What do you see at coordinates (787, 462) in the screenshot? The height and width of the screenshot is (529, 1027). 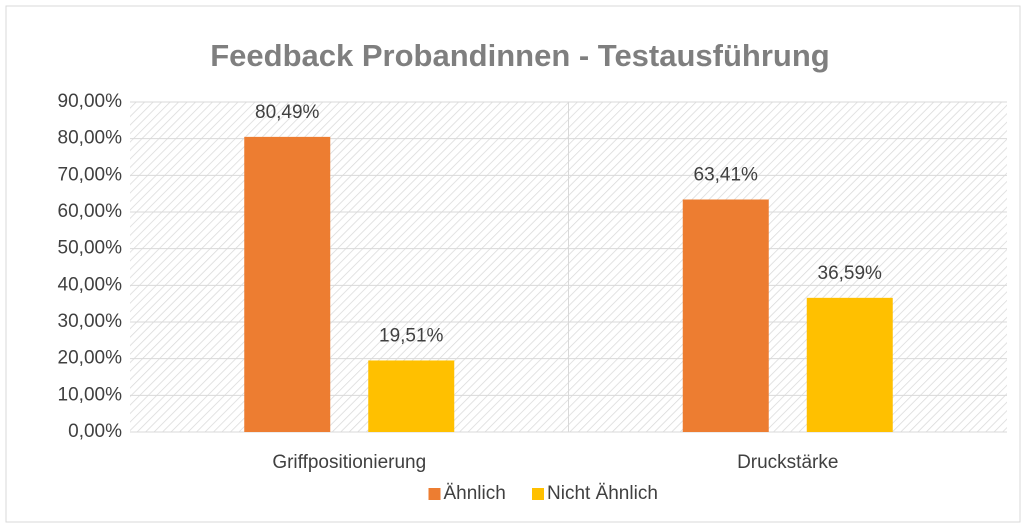 I see `x-tick-label: Druckstärke` at bounding box center [787, 462].